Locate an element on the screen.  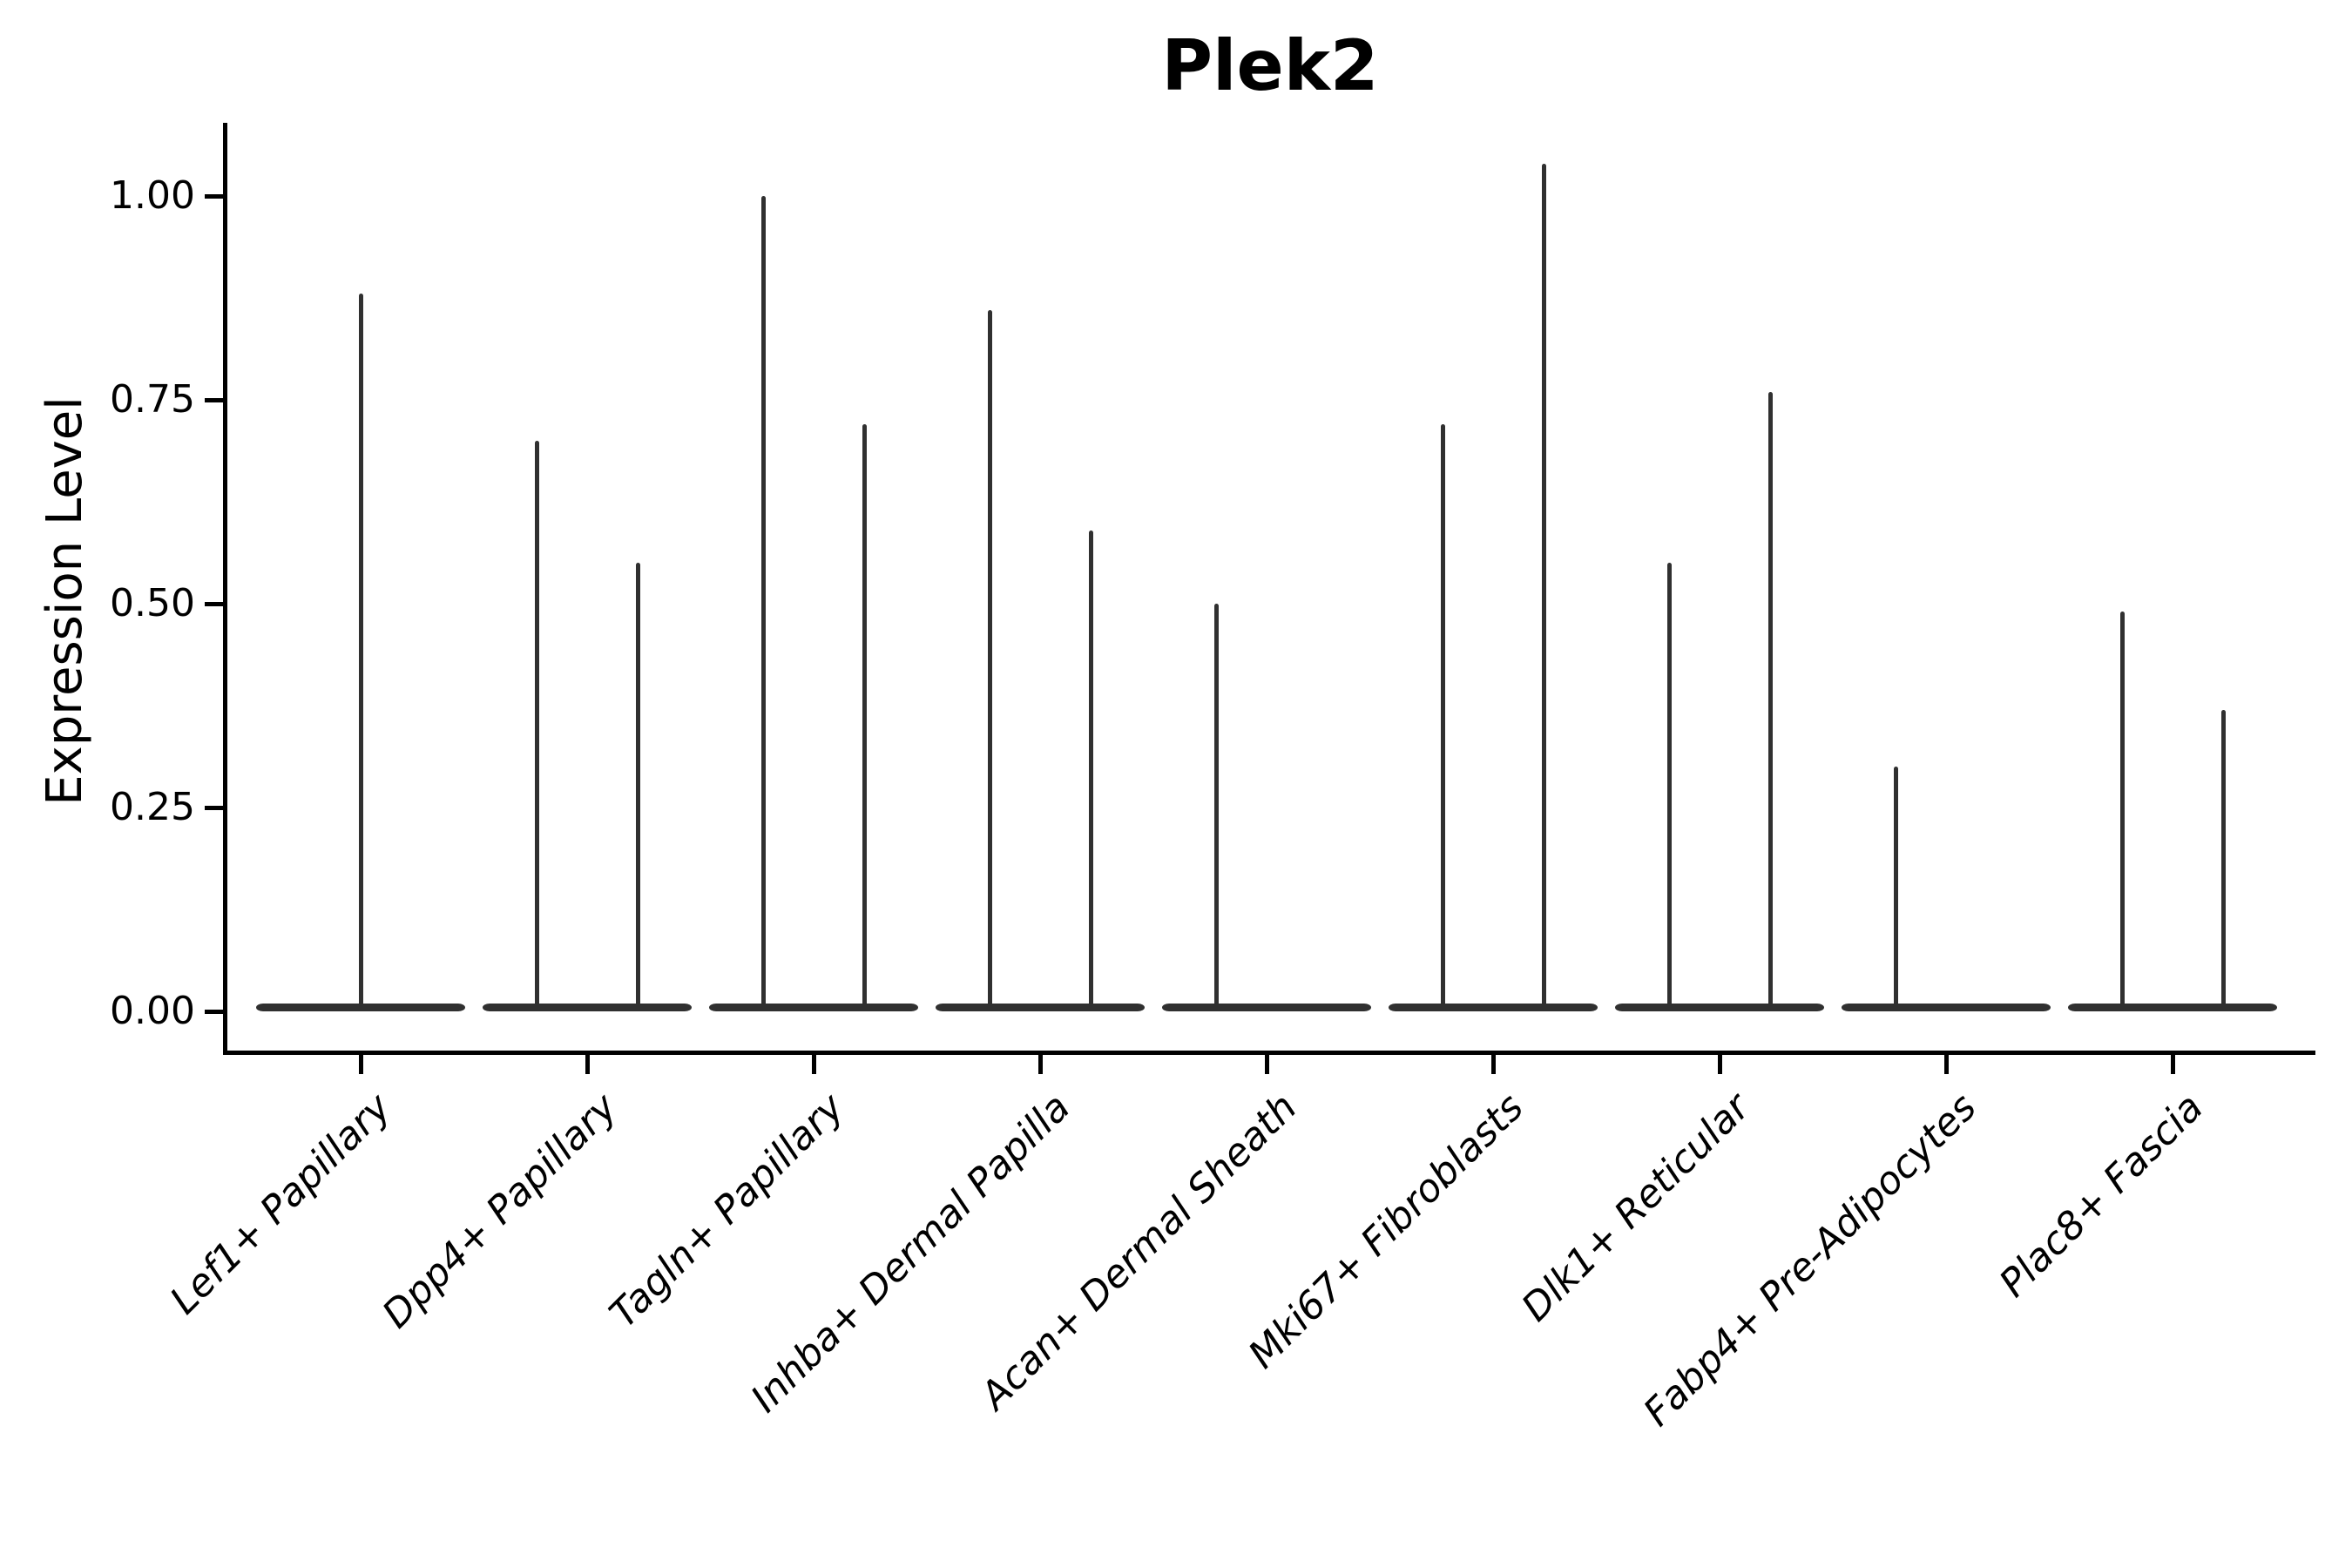
x-tick-label: Tagln+ Papillary is located at coordinates (726, 1211).